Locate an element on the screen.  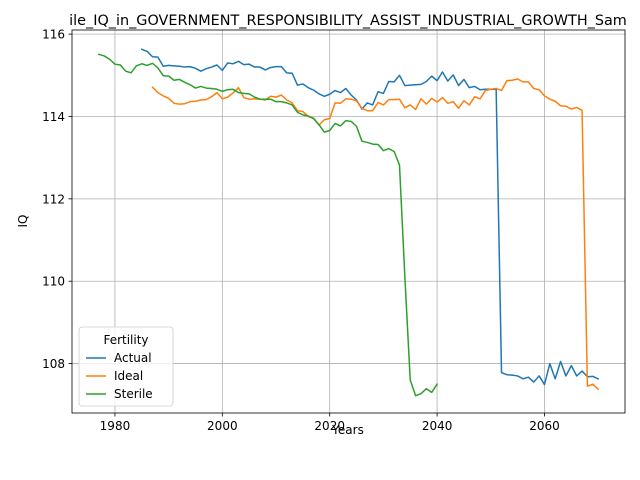
y-tick-label: 112 is located at coordinates (53, 199).